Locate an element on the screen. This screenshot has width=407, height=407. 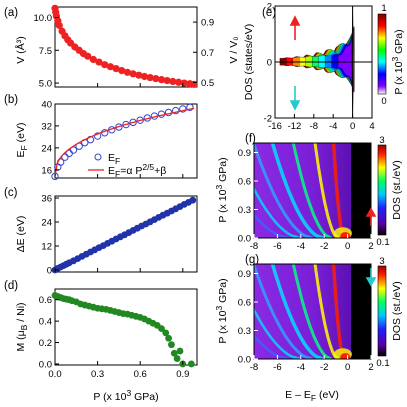
ticks-b: 16 24 32 40 is located at coordinates (112, 139).